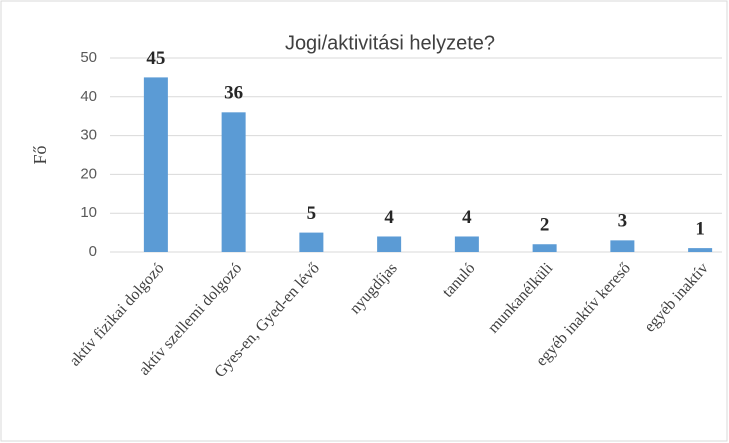 This screenshot has height=443, width=729. What do you see at coordinates (545, 225) in the screenshot?
I see `data-label: 2` at bounding box center [545, 225].